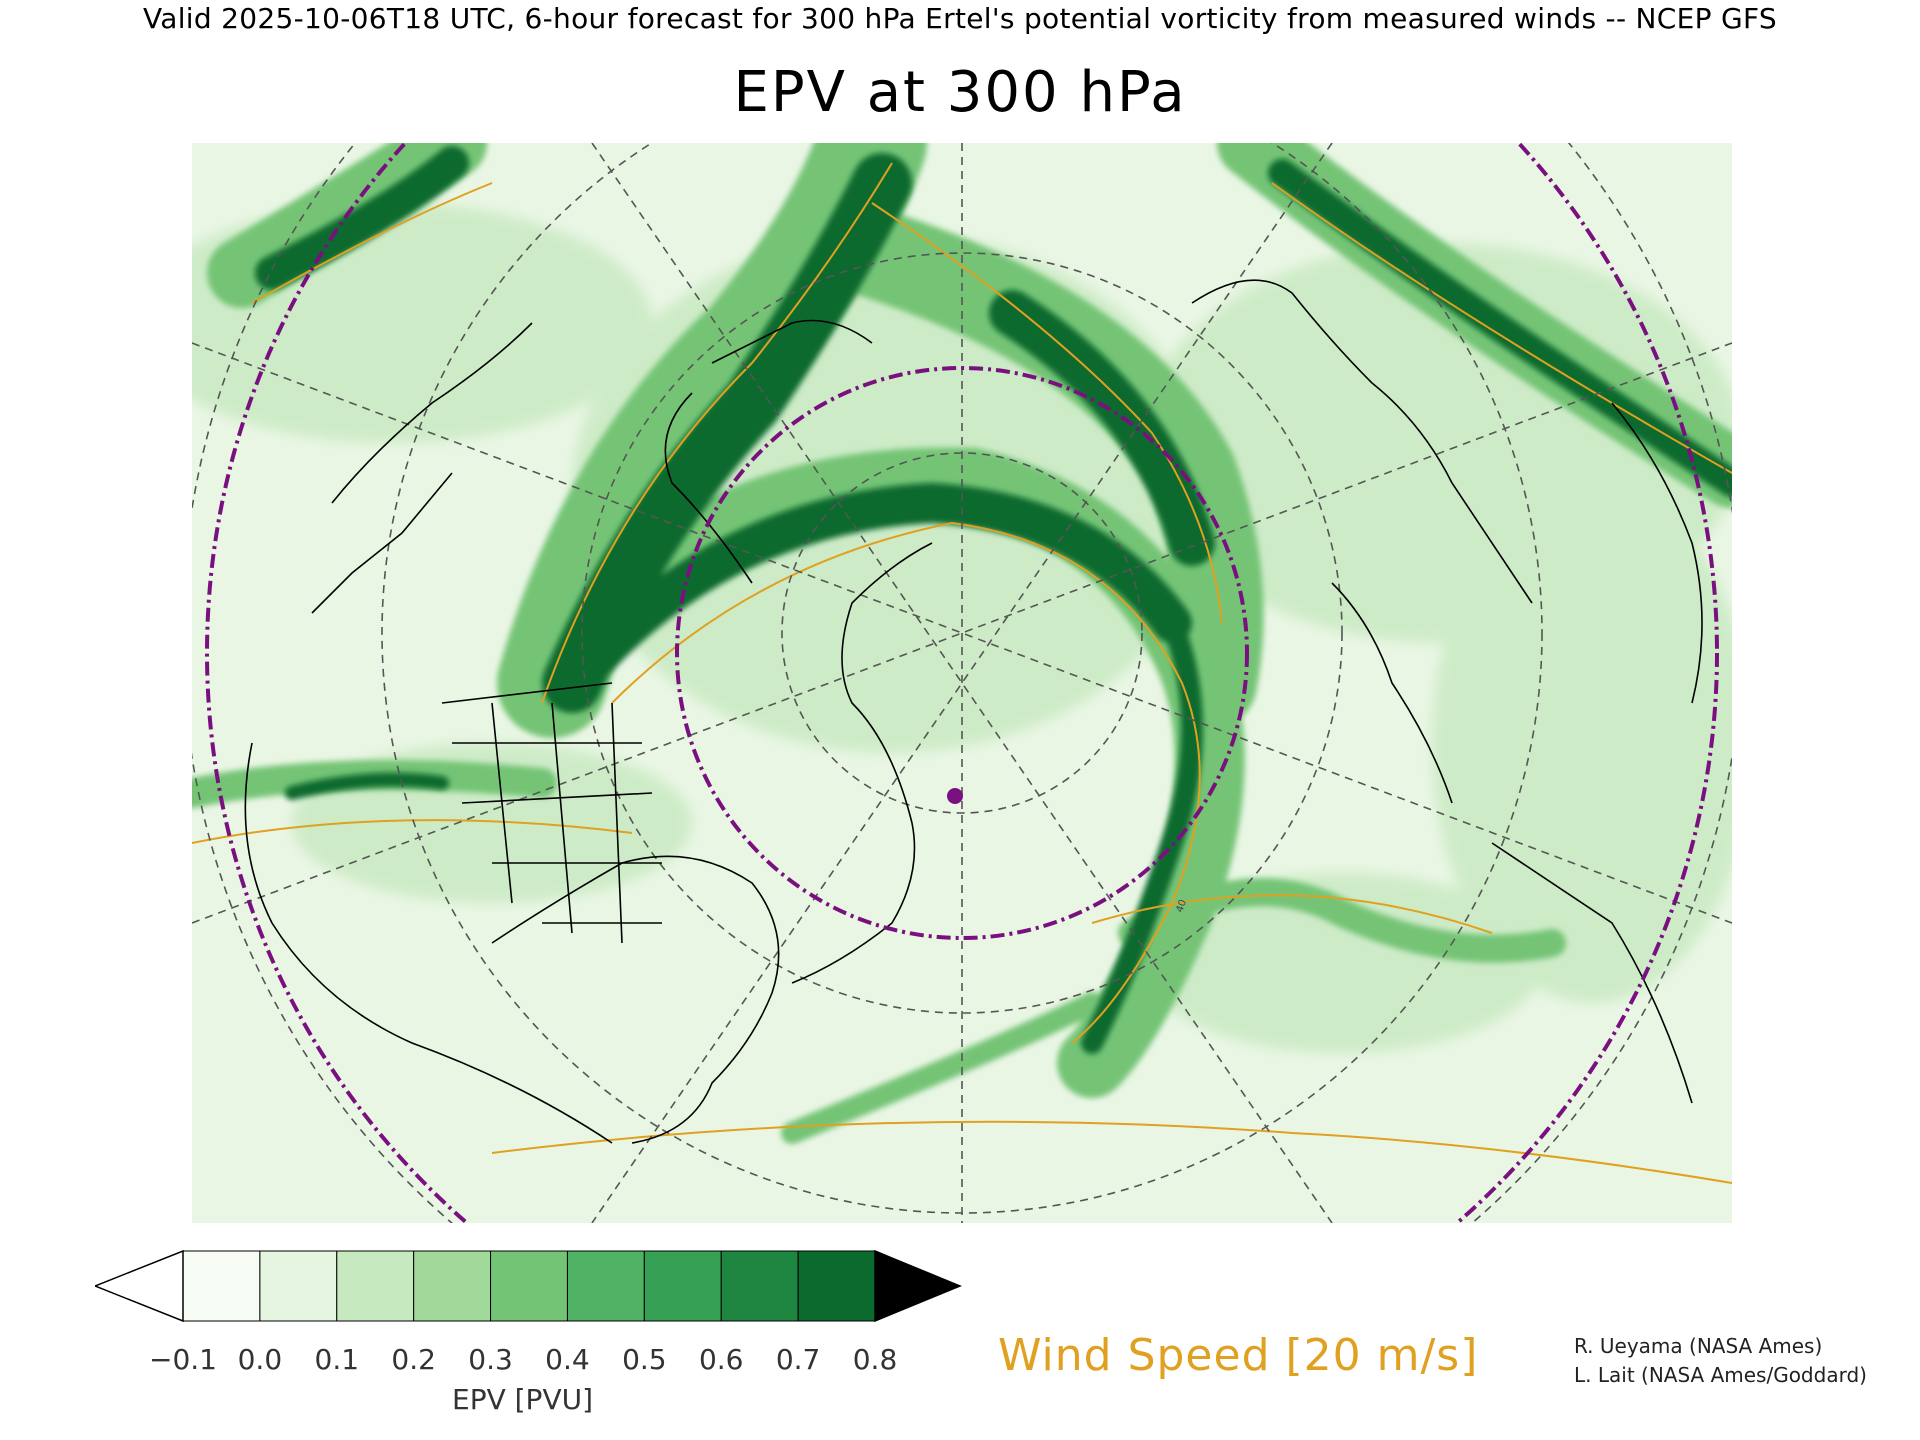  Describe the element at coordinates (1720, 1375) in the screenshot. I see `credit-line-2: L. Lait (NASA Ames/Goddard)` at that location.